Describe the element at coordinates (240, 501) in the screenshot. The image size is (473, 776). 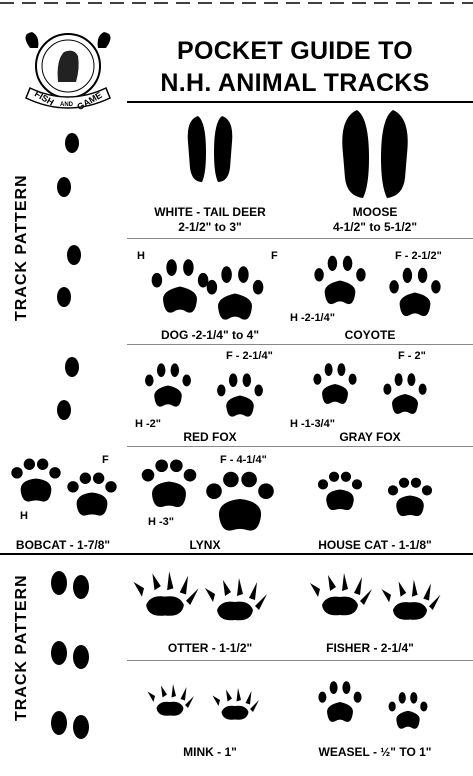
I see `lynx-front-paw-icon` at that location.